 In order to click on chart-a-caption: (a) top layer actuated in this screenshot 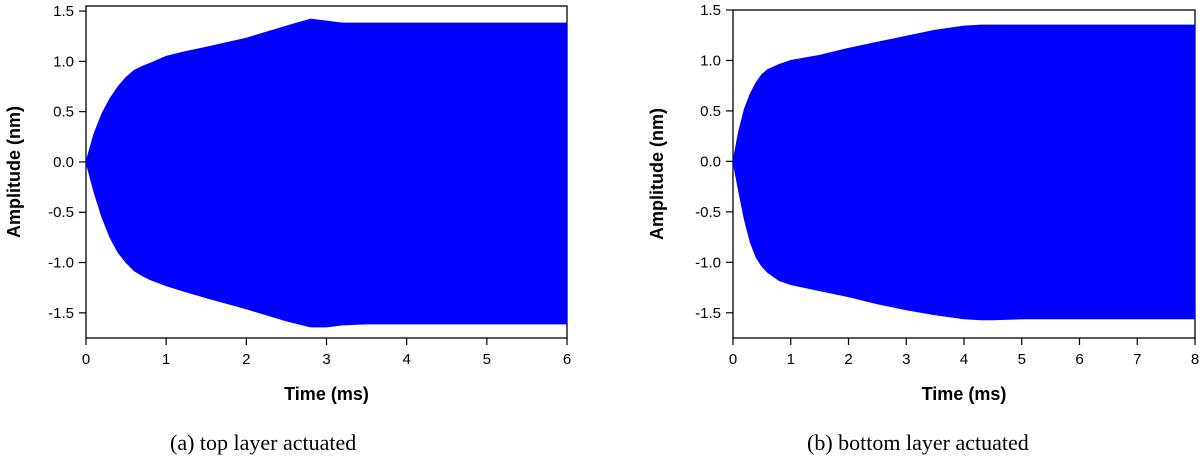, I will do `click(263, 442)`.